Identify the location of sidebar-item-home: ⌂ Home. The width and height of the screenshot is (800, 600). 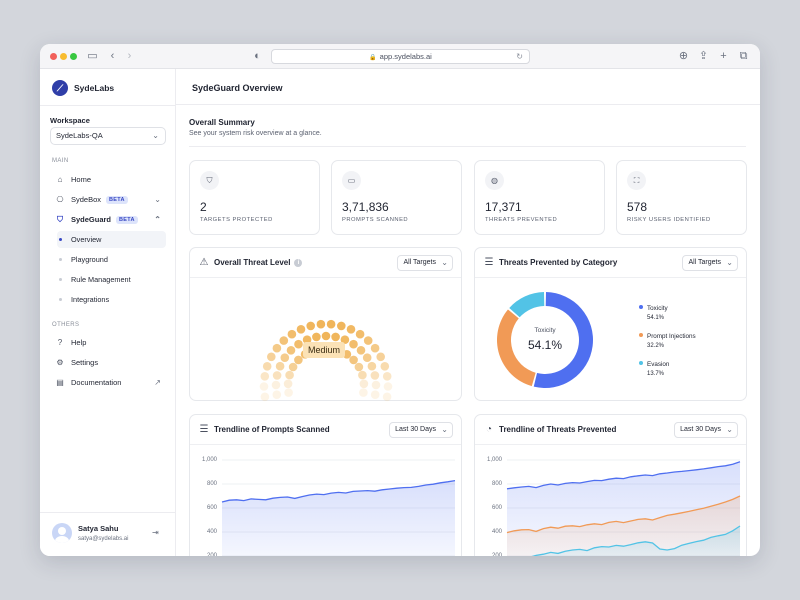
(108, 179).